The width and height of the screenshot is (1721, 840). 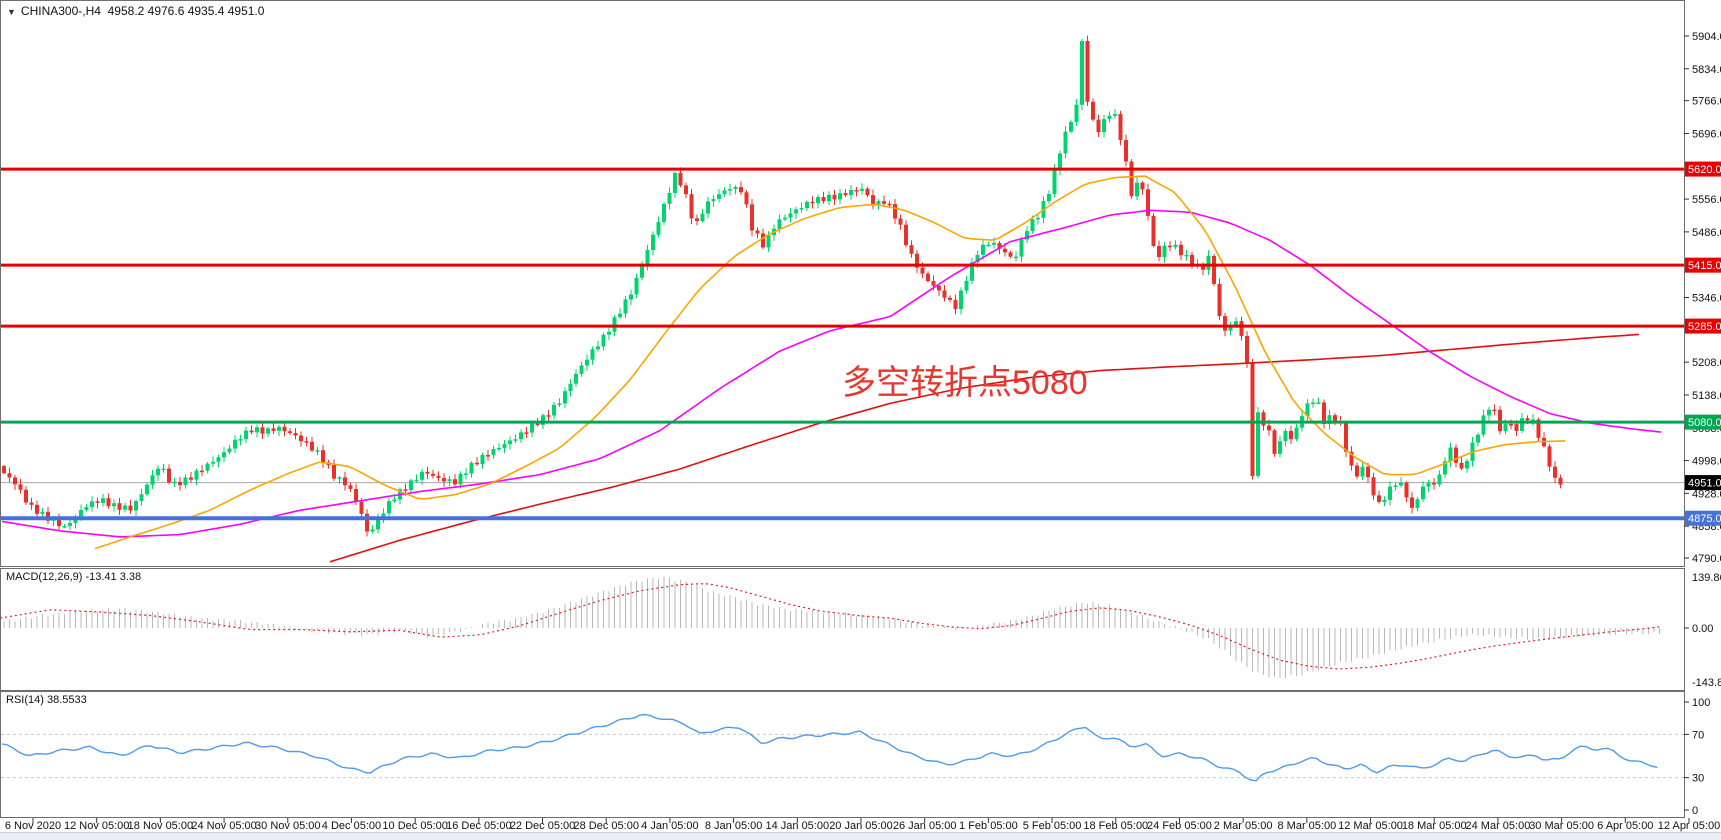 I want to click on svg-text: 30 Mar 05:00, so click(x=1561, y=826).